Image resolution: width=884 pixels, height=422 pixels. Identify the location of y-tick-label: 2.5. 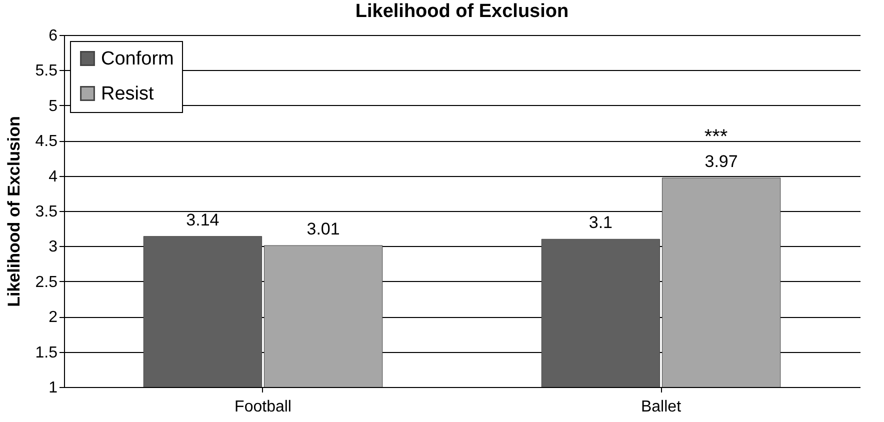
(46, 282).